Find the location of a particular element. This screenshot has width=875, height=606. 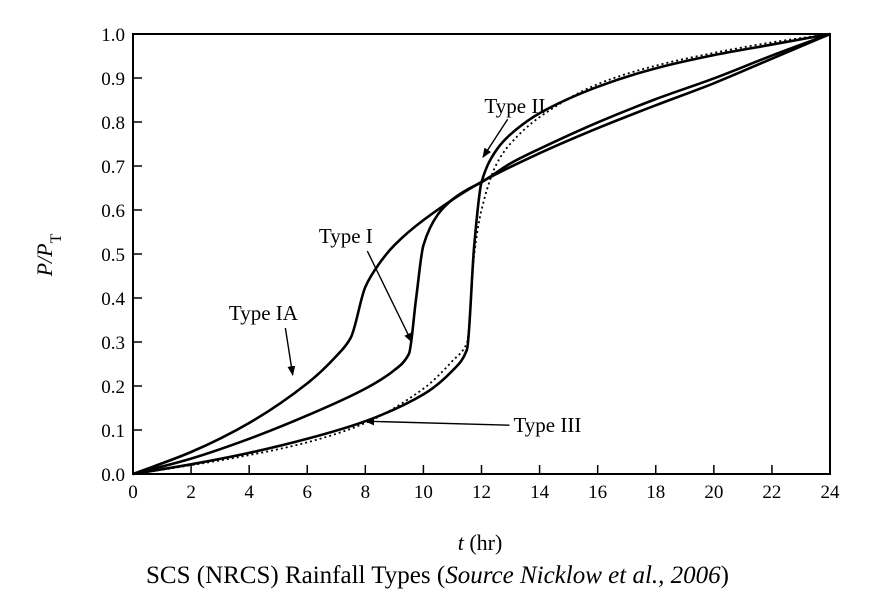

x-tick-label: 14 is located at coordinates (540, 492).